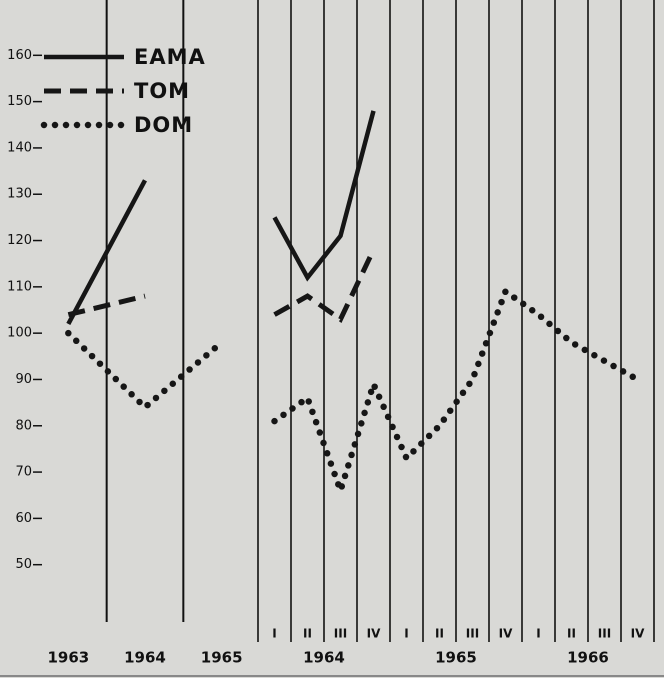 The image size is (664, 678). Describe the element at coordinates (145, 658) in the screenshot. I see `x-tick-label: 1964` at that location.